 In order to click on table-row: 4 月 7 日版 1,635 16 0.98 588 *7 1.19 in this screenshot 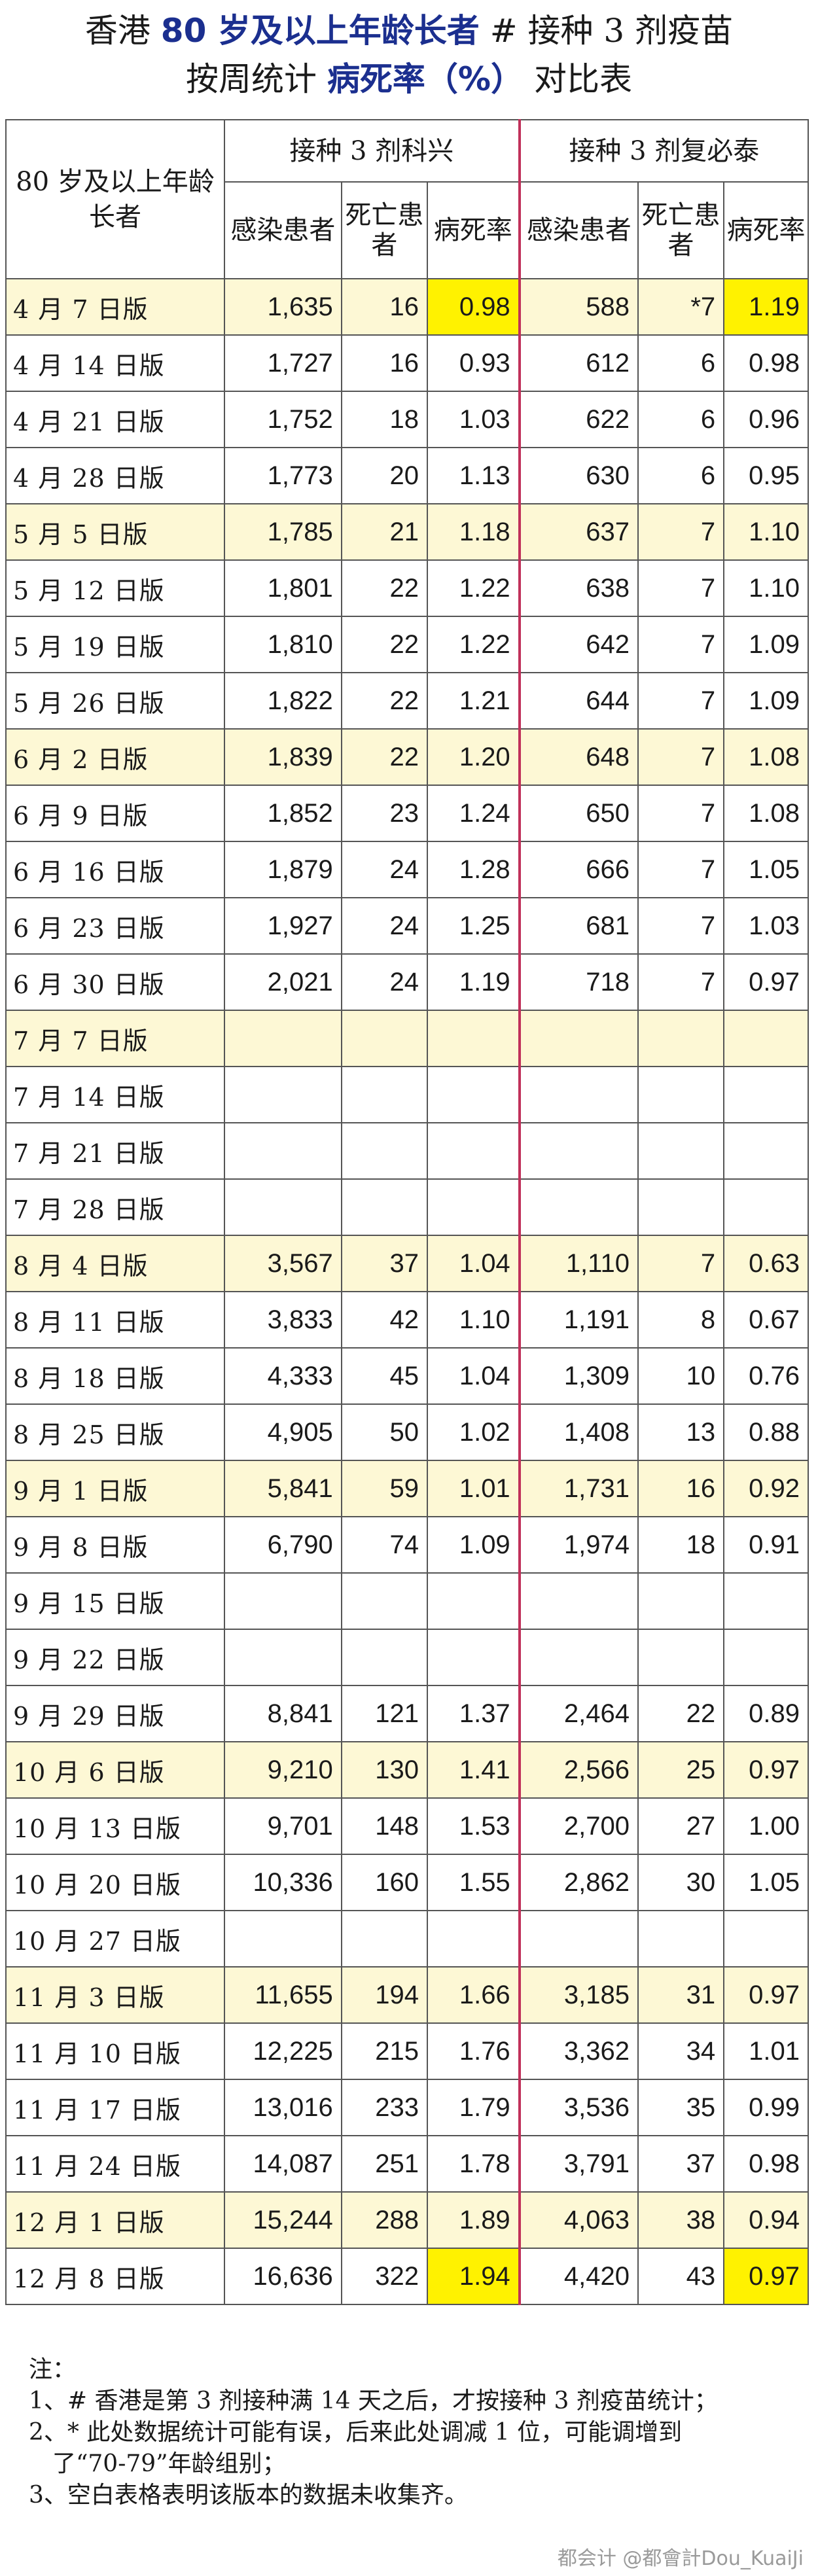, I will do `click(407, 307)`.